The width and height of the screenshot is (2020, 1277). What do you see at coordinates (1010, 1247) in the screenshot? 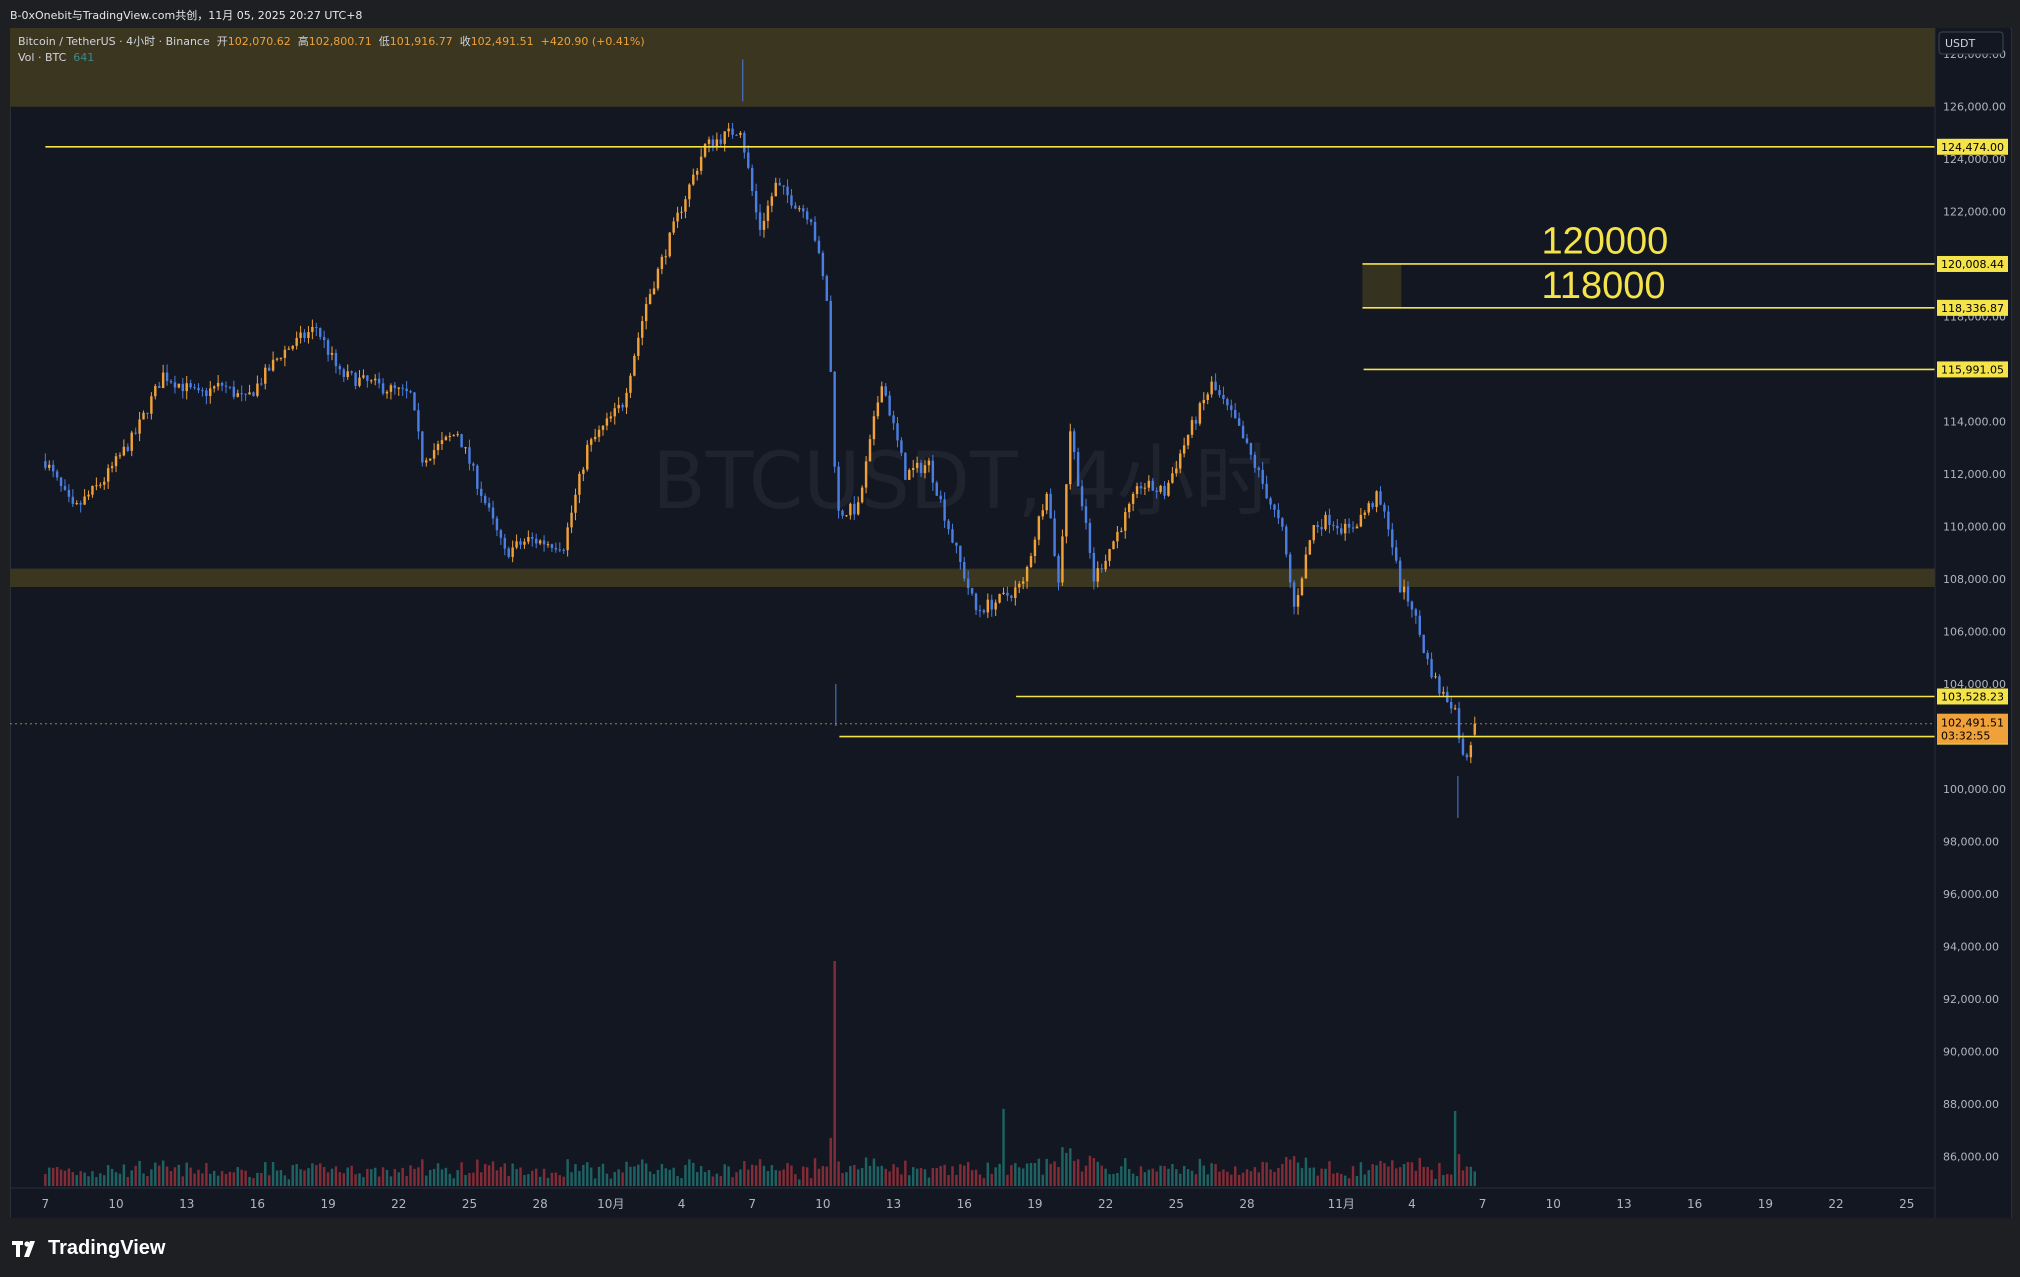
I see `footer-bar` at bounding box center [1010, 1247].